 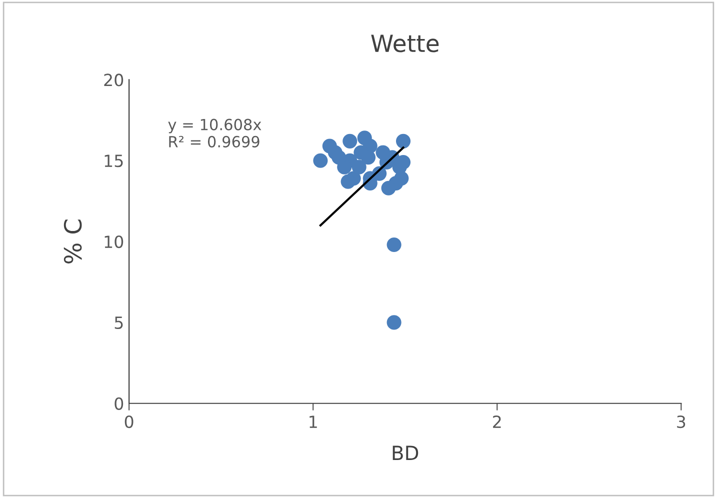 I want to click on y-tick-label: 20, so click(x=114, y=80).